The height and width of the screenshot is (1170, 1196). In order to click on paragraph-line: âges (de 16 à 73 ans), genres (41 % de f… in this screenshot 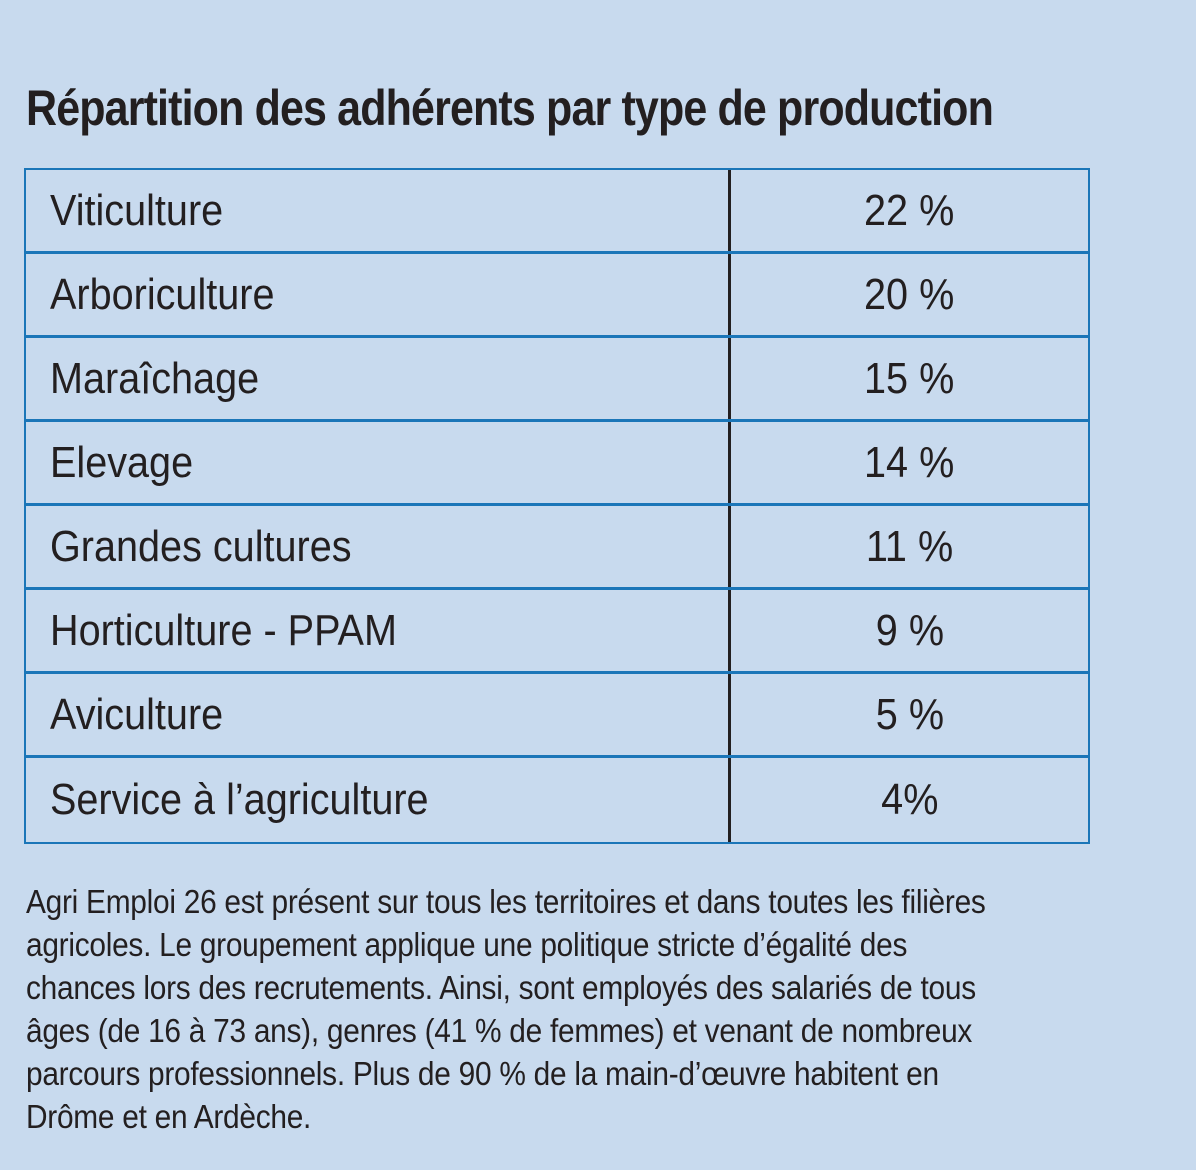, I will do `click(499, 1030)`.